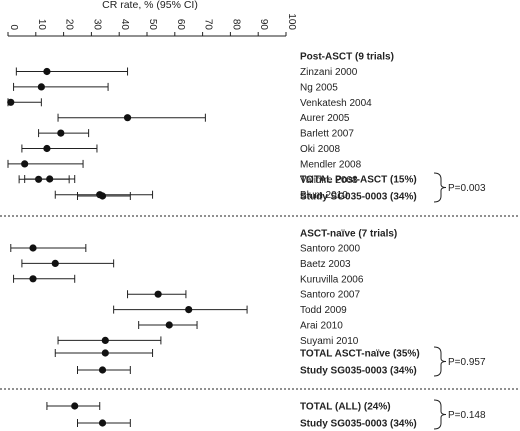 Image resolution: width=520 pixels, height=431 pixels. What do you see at coordinates (237, 354) in the screenshot?
I see `forest-row: TOTAL ASCT-naïve (35%)` at bounding box center [237, 354].